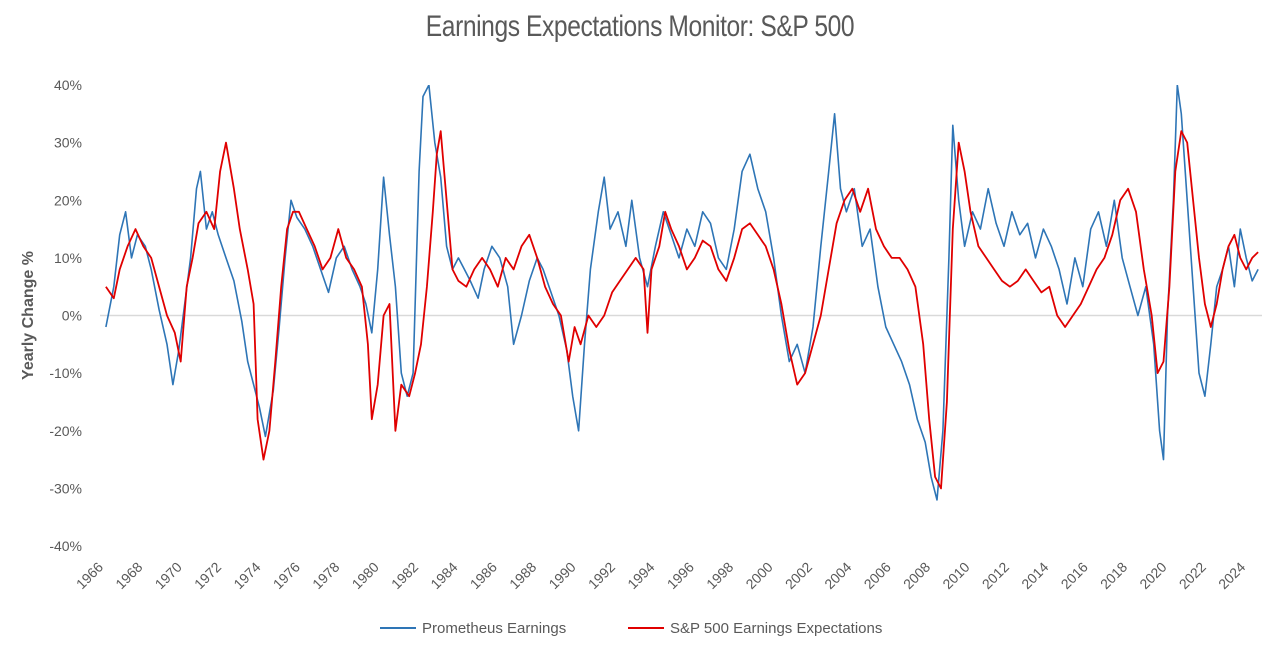  I want to click on y-tick-label: 0%, so click(72, 316).